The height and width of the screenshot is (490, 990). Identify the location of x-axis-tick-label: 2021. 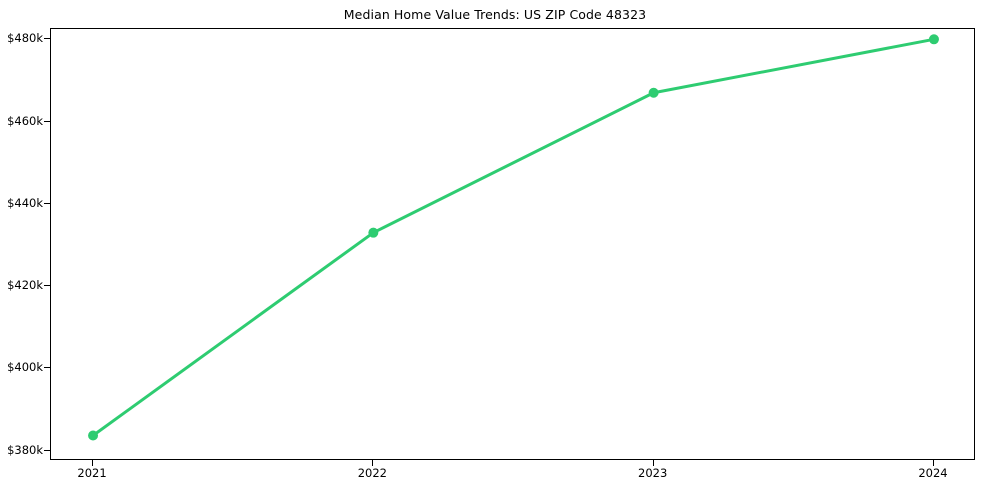
(92, 473).